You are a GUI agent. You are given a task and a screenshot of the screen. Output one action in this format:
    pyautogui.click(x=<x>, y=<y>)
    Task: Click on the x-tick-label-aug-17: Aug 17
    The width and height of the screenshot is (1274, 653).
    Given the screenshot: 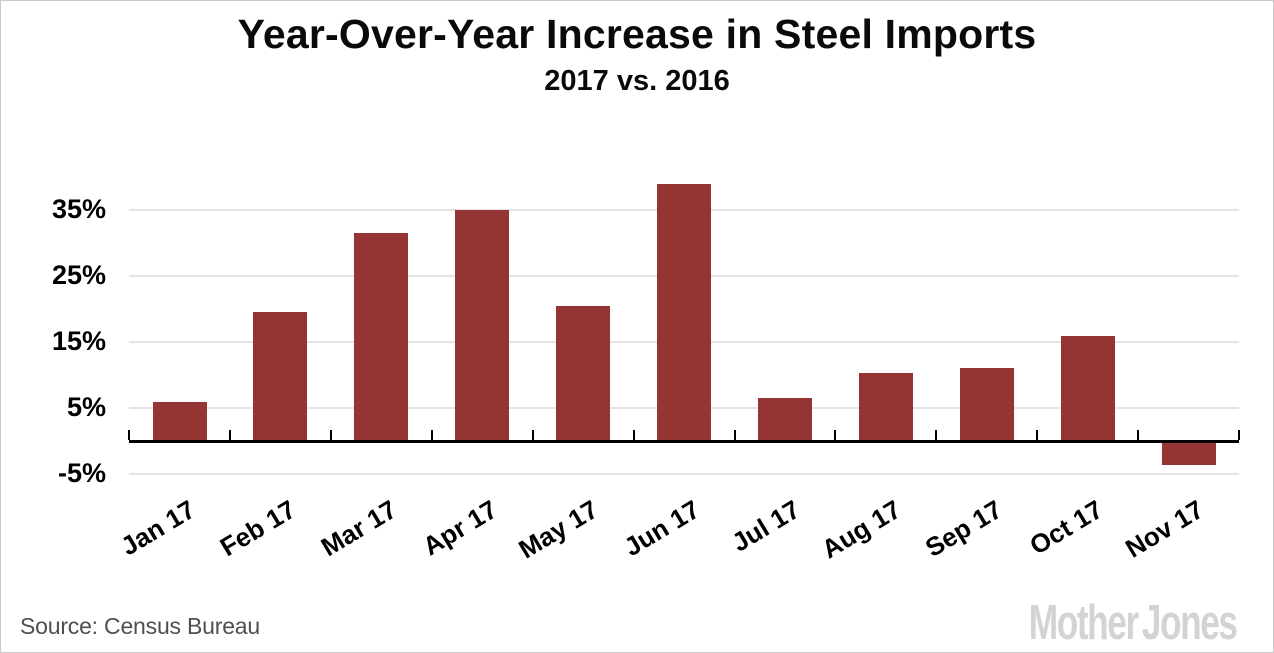 What is the action you would take?
    pyautogui.click(x=861, y=529)
    